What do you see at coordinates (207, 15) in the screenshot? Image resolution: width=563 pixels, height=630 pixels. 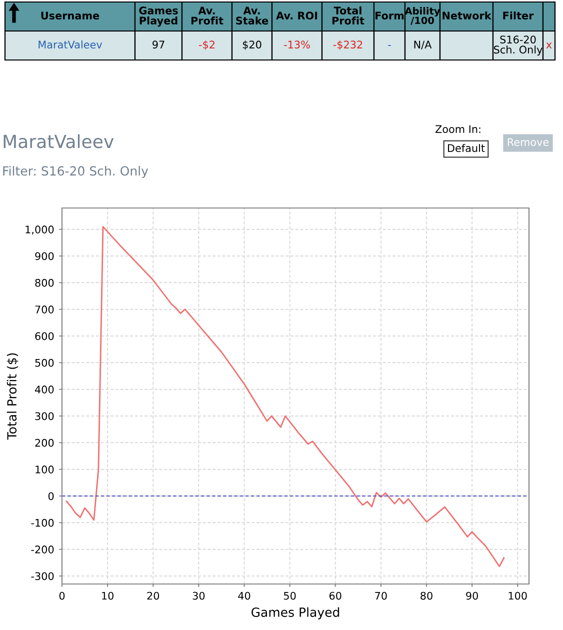 I see `text: Av. Profit` at bounding box center [207, 15].